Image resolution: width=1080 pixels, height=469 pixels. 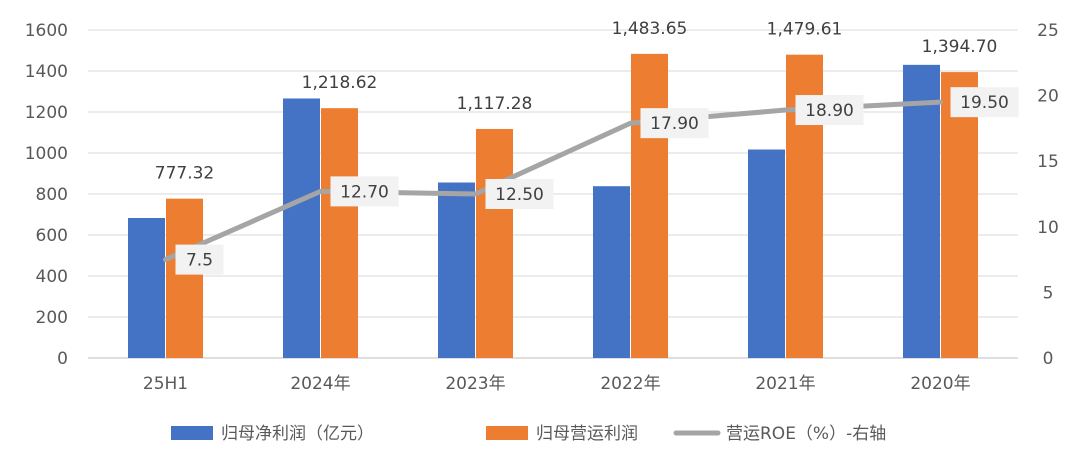 What do you see at coordinates (52, 195) in the screenshot?
I see `left-tick-label: 800` at bounding box center [52, 195].